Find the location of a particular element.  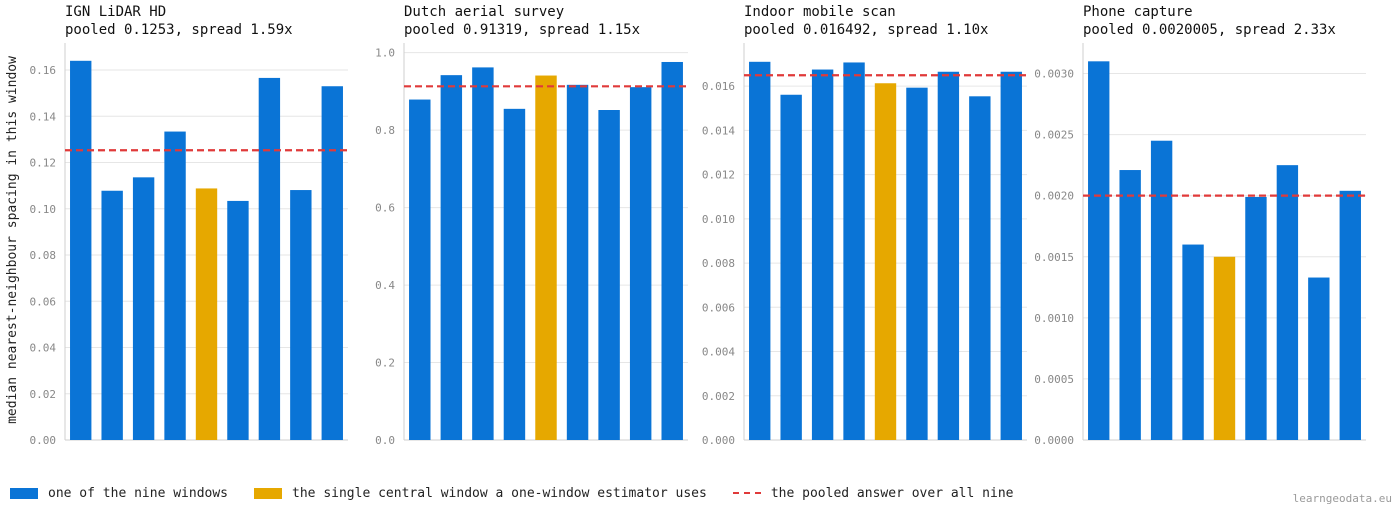

chart-title: Phone capture is located at coordinates (1138, 12).